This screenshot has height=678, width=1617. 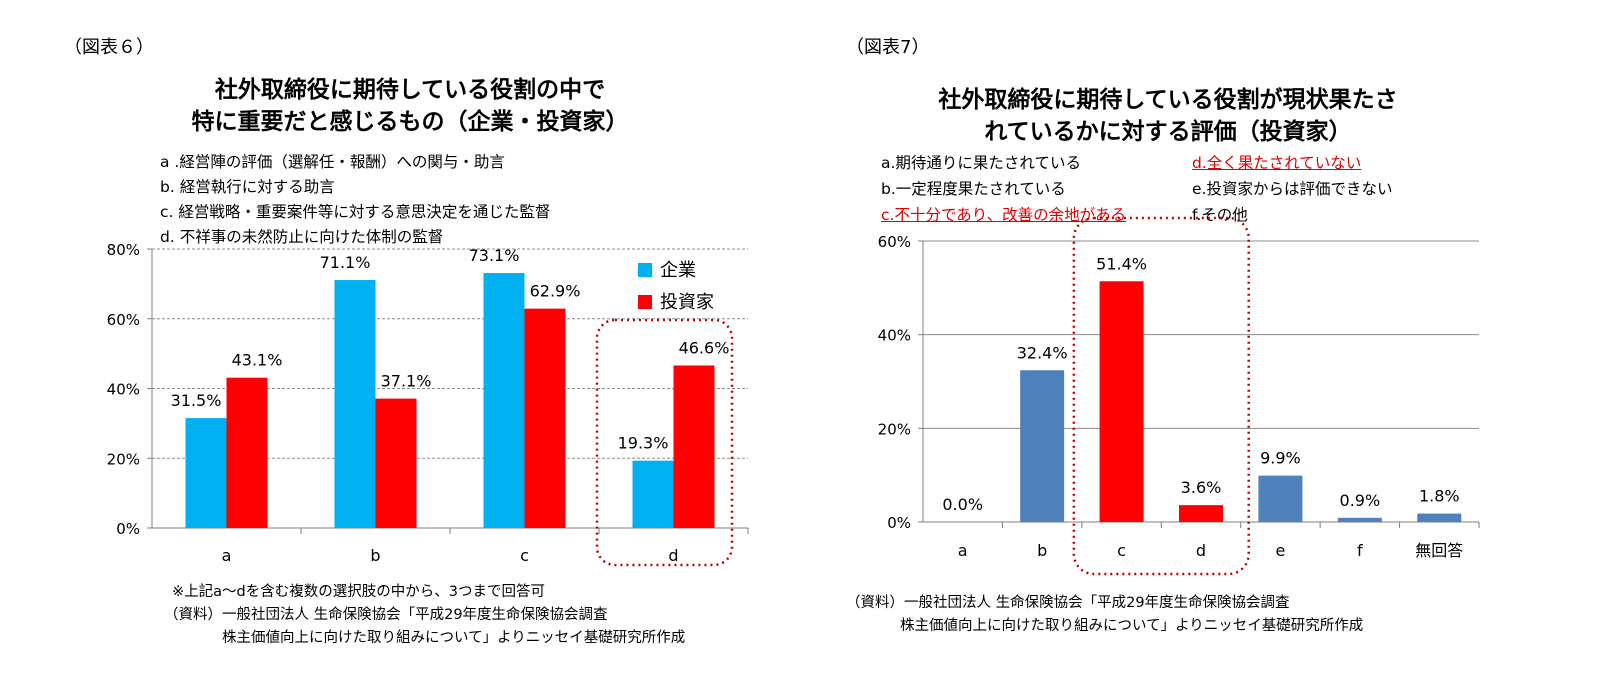 I want to click on data-label: 37.1%, so click(x=406, y=381).